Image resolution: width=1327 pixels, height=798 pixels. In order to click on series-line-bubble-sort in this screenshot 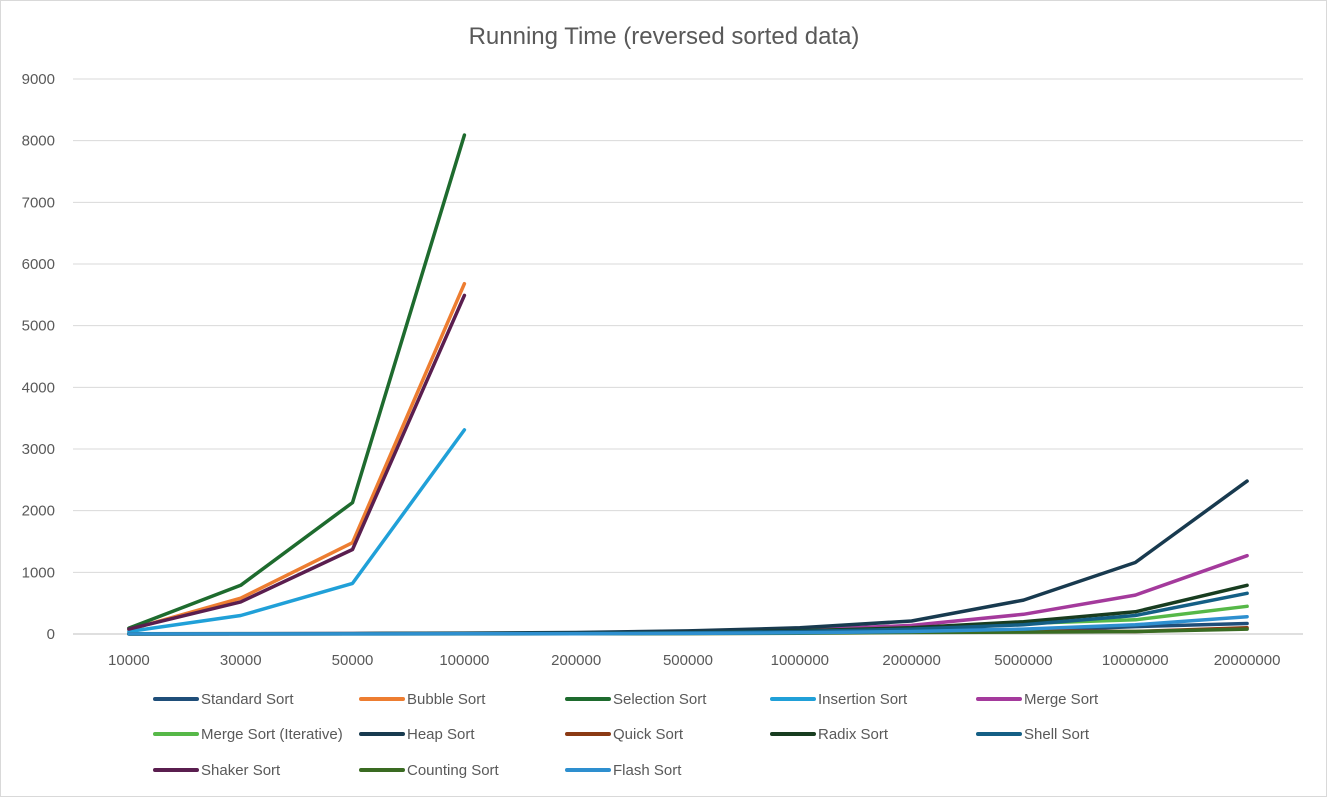, I will do `click(297, 456)`.